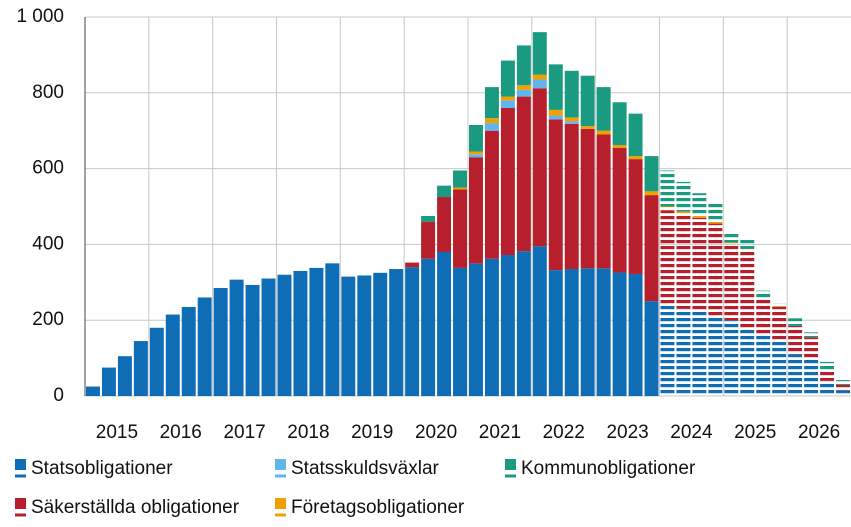 The width and height of the screenshot is (851, 527). What do you see at coordinates (58, 395) in the screenshot?
I see `y-tick-label: 0` at bounding box center [58, 395].